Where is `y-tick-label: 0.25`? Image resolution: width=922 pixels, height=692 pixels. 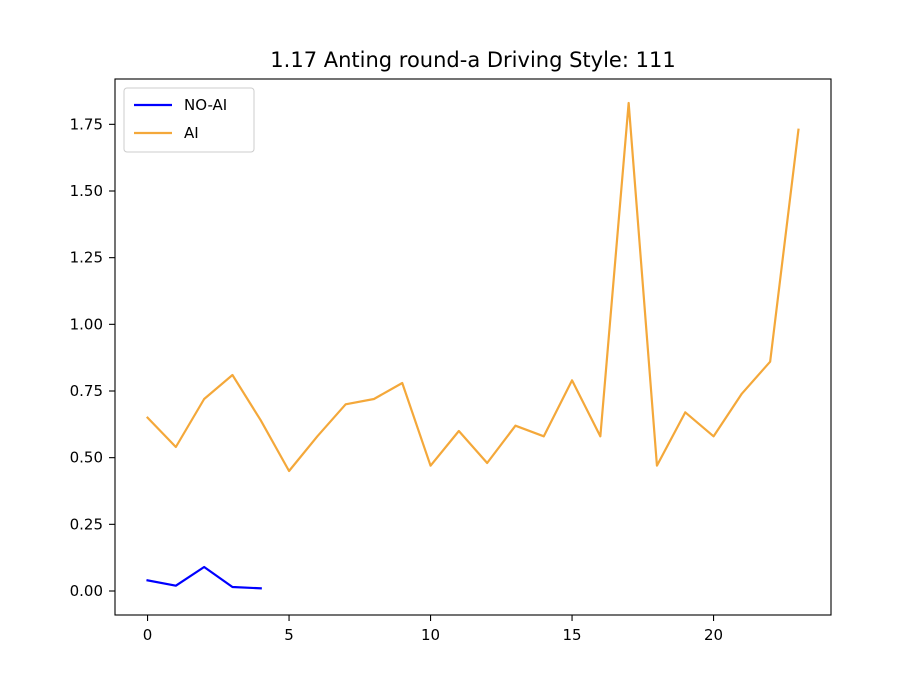 y-tick-label: 0.25 is located at coordinates (86, 524).